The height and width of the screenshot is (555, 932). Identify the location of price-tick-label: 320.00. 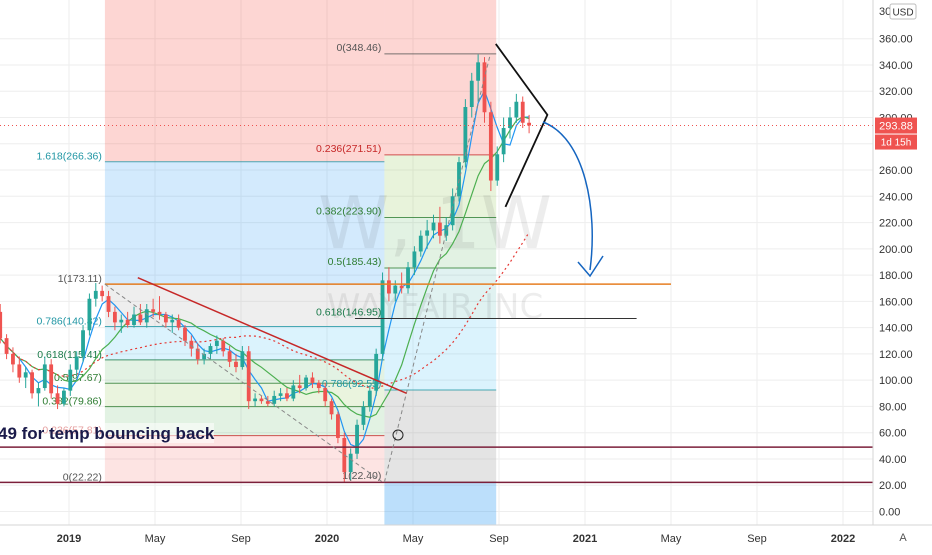
(896, 92).